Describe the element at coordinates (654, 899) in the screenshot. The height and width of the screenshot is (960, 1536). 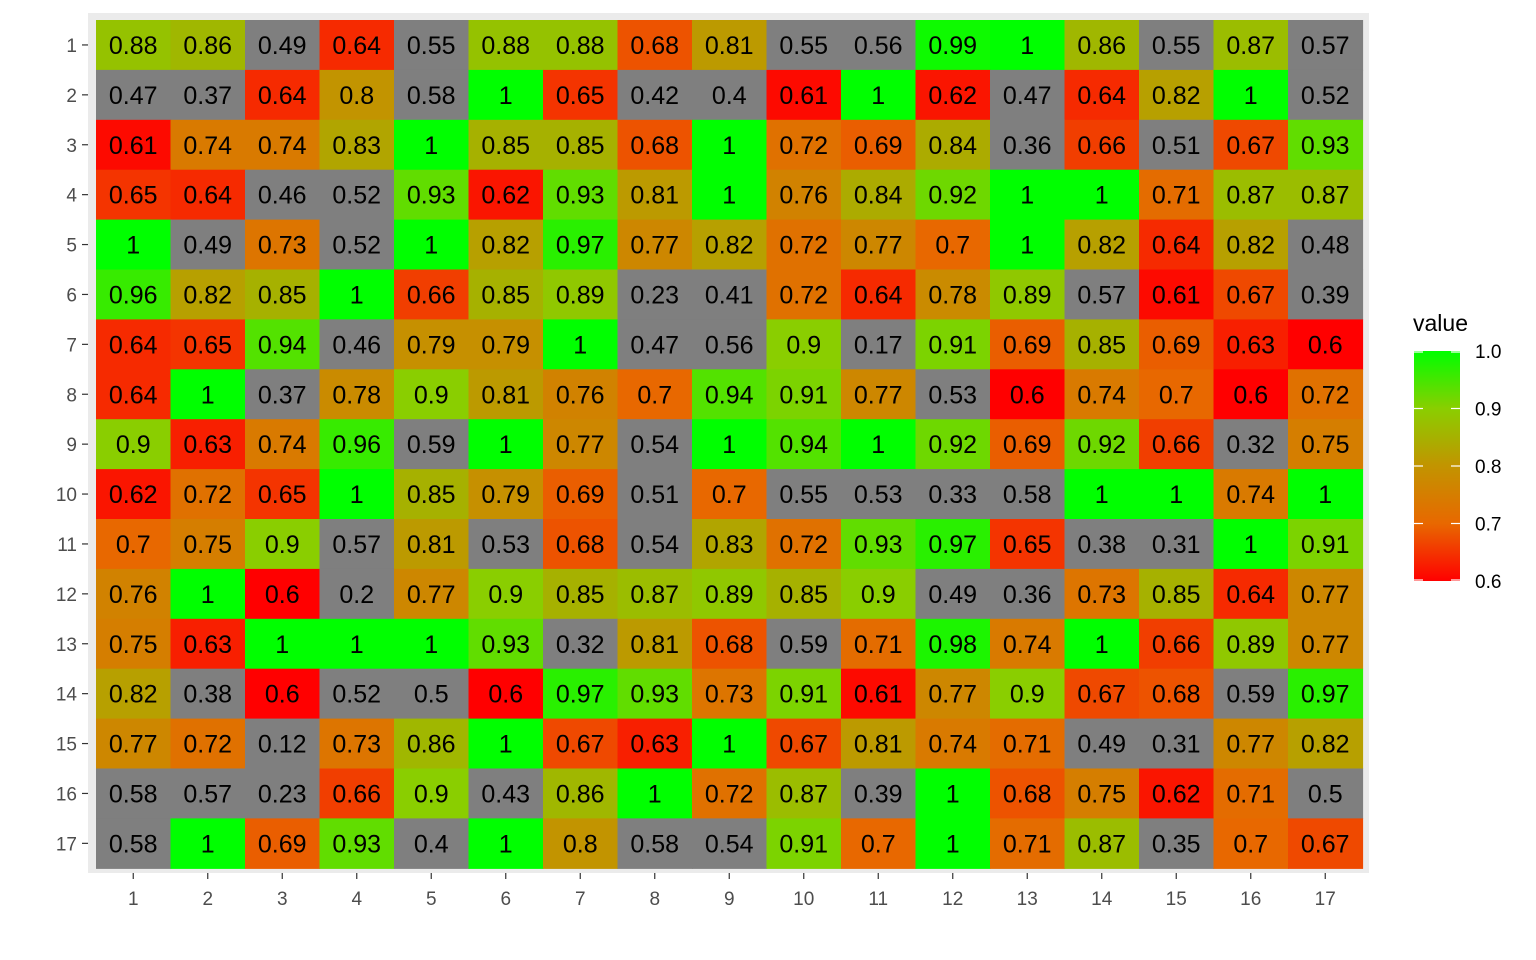
I see `x-tick-label: 8` at that location.